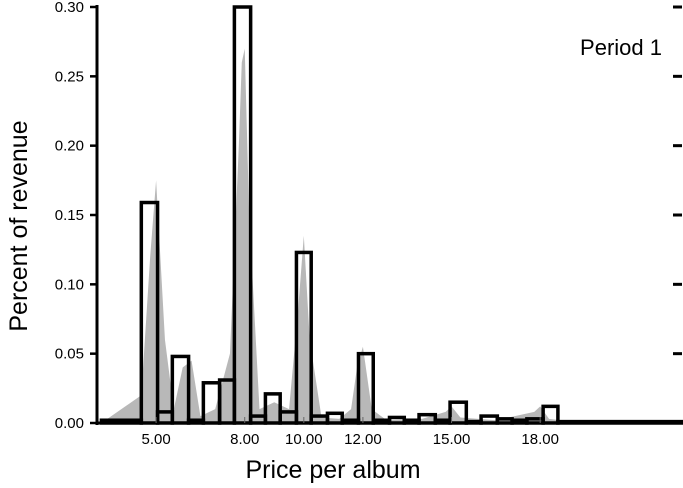 The height and width of the screenshot is (488, 683). What do you see at coordinates (452, 439) in the screenshot?
I see `x-tick-label: 15.00` at bounding box center [452, 439].